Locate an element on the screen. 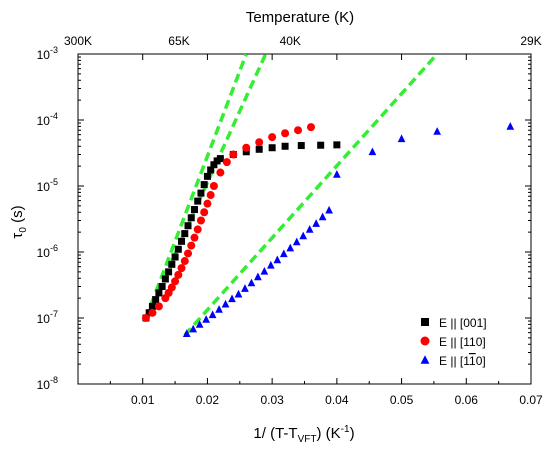  top-axis-title: Temperature (K) is located at coordinates (300, 17).